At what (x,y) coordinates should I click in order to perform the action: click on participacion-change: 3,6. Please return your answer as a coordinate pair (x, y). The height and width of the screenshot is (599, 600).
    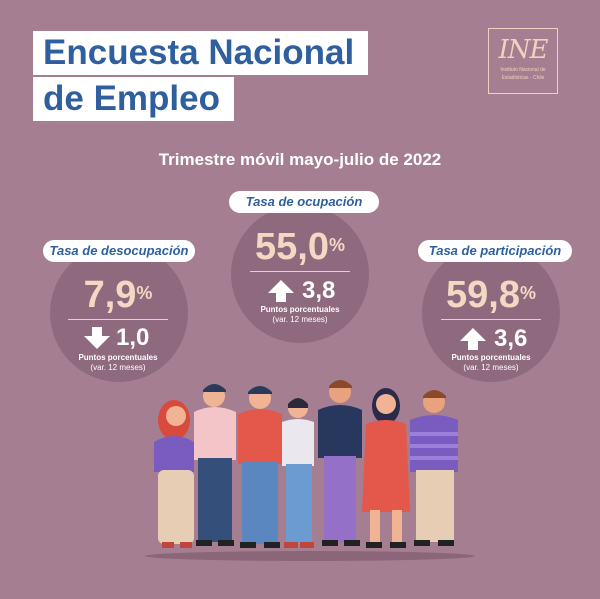
    Looking at the image, I should click on (511, 338).